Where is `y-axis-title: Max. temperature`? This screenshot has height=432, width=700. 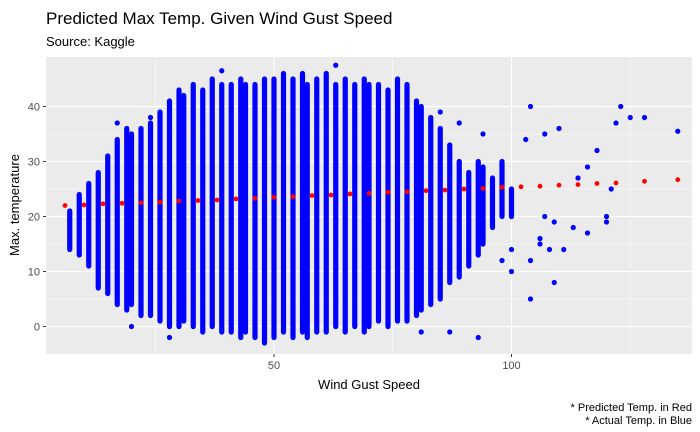
y-axis-title: Max. temperature is located at coordinates (14, 205).